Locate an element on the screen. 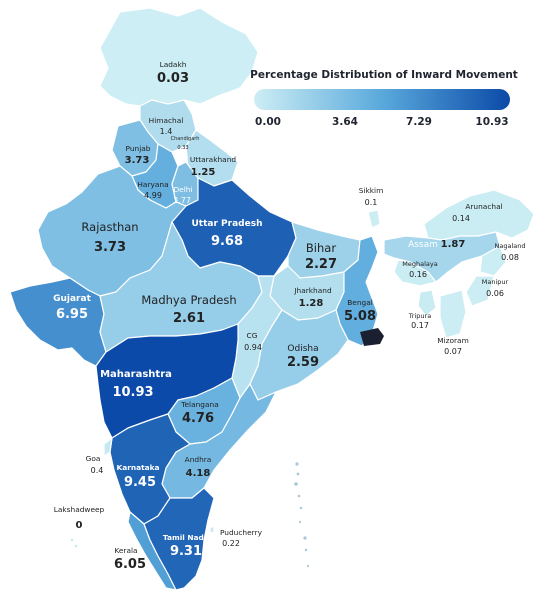 This screenshot has width=544, height=595. region-label-name: Jharkhand is located at coordinates (312, 290).